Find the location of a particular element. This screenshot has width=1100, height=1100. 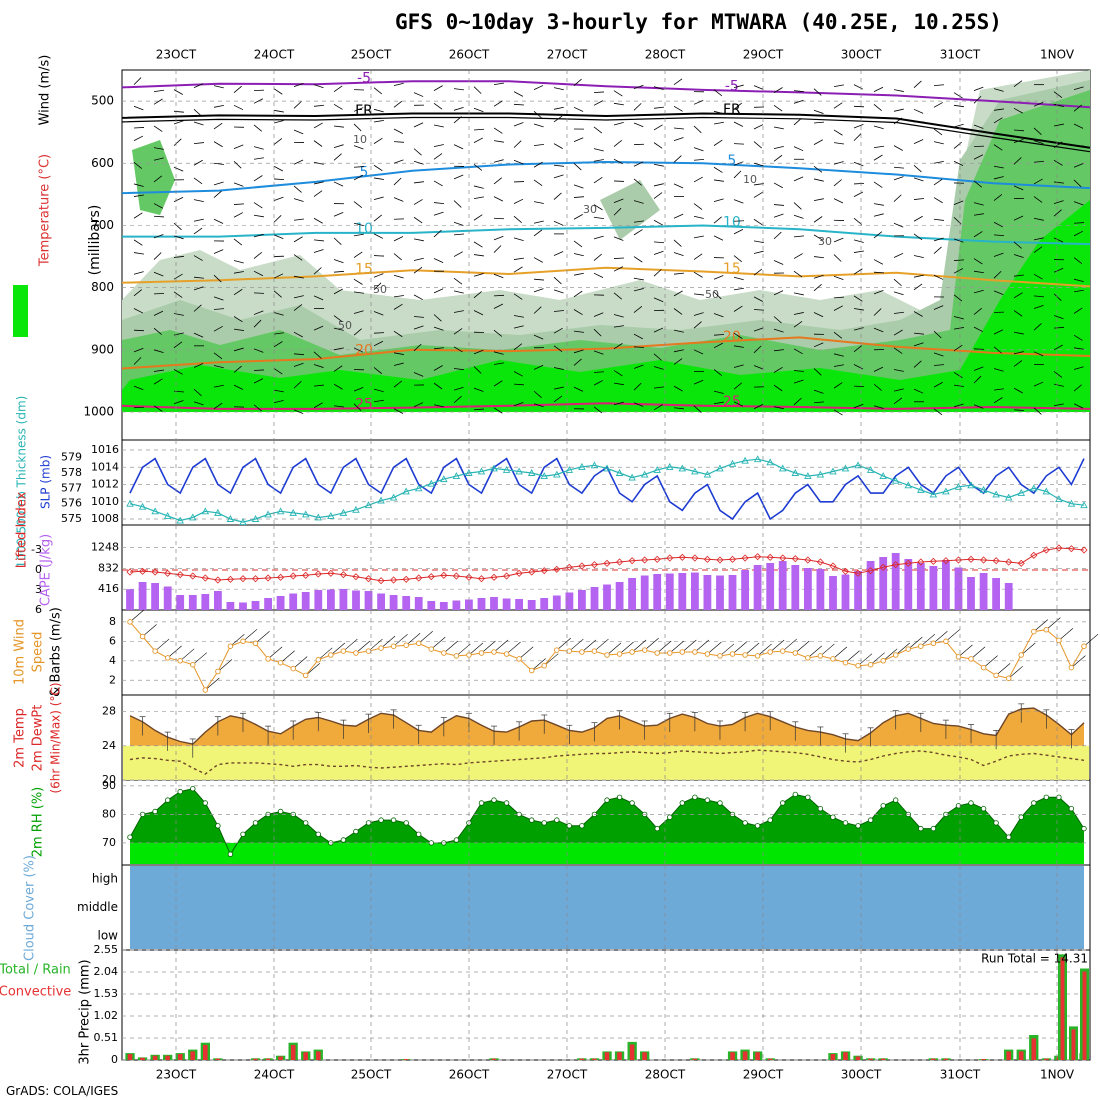

contour-label: 25 is located at coordinates (364, 404).